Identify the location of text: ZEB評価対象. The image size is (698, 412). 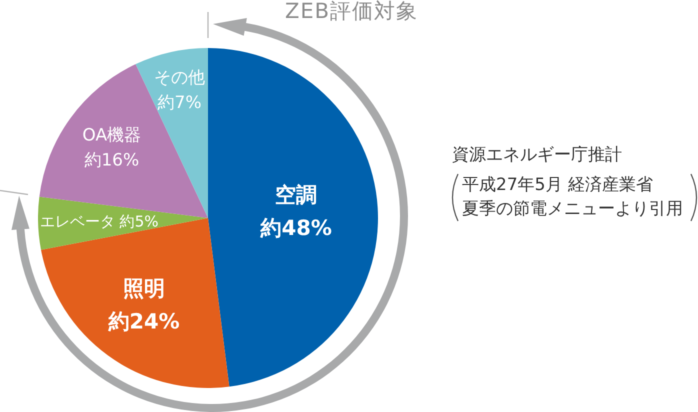
(351, 12).